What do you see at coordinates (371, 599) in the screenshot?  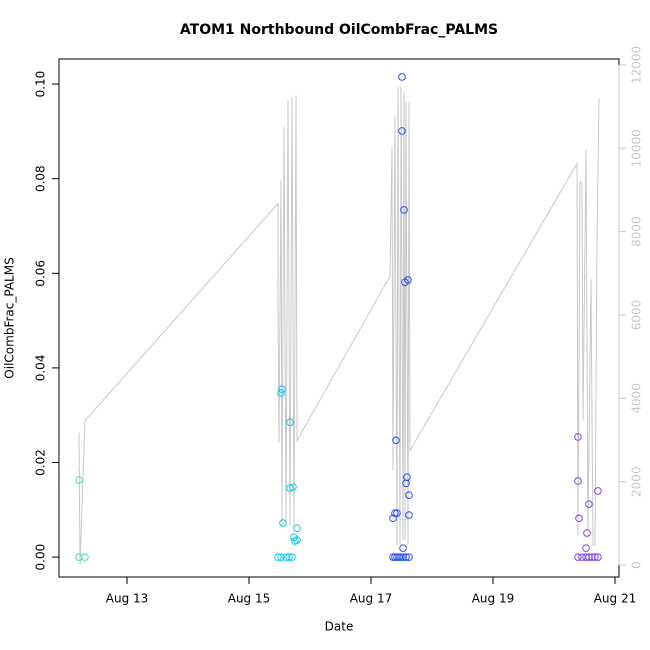 I see `x-tick-label: Aug 17` at bounding box center [371, 599].